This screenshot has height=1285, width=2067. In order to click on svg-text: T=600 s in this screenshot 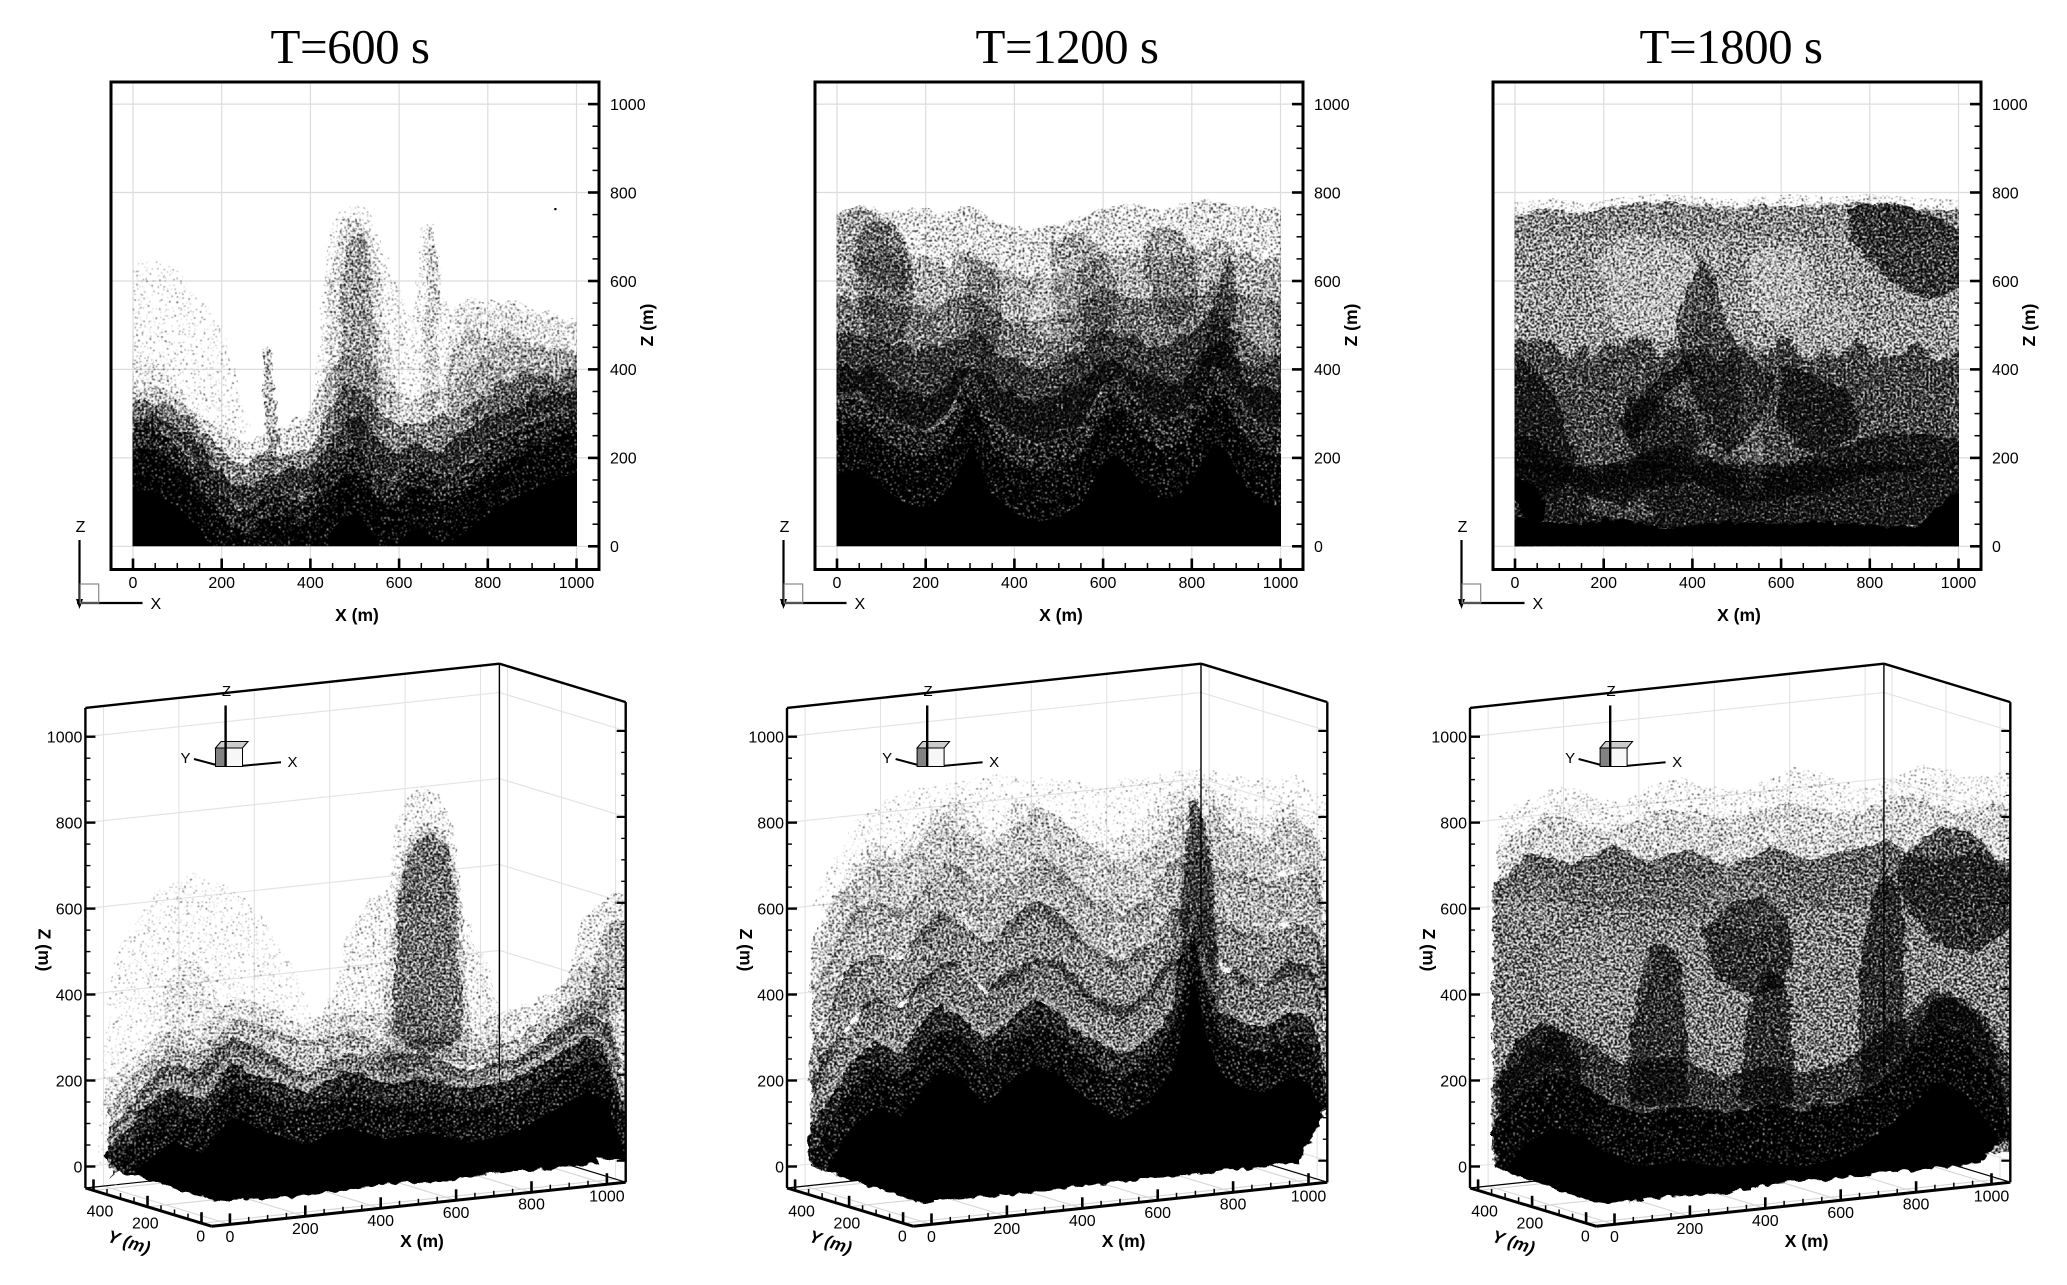, I will do `click(350, 46)`.